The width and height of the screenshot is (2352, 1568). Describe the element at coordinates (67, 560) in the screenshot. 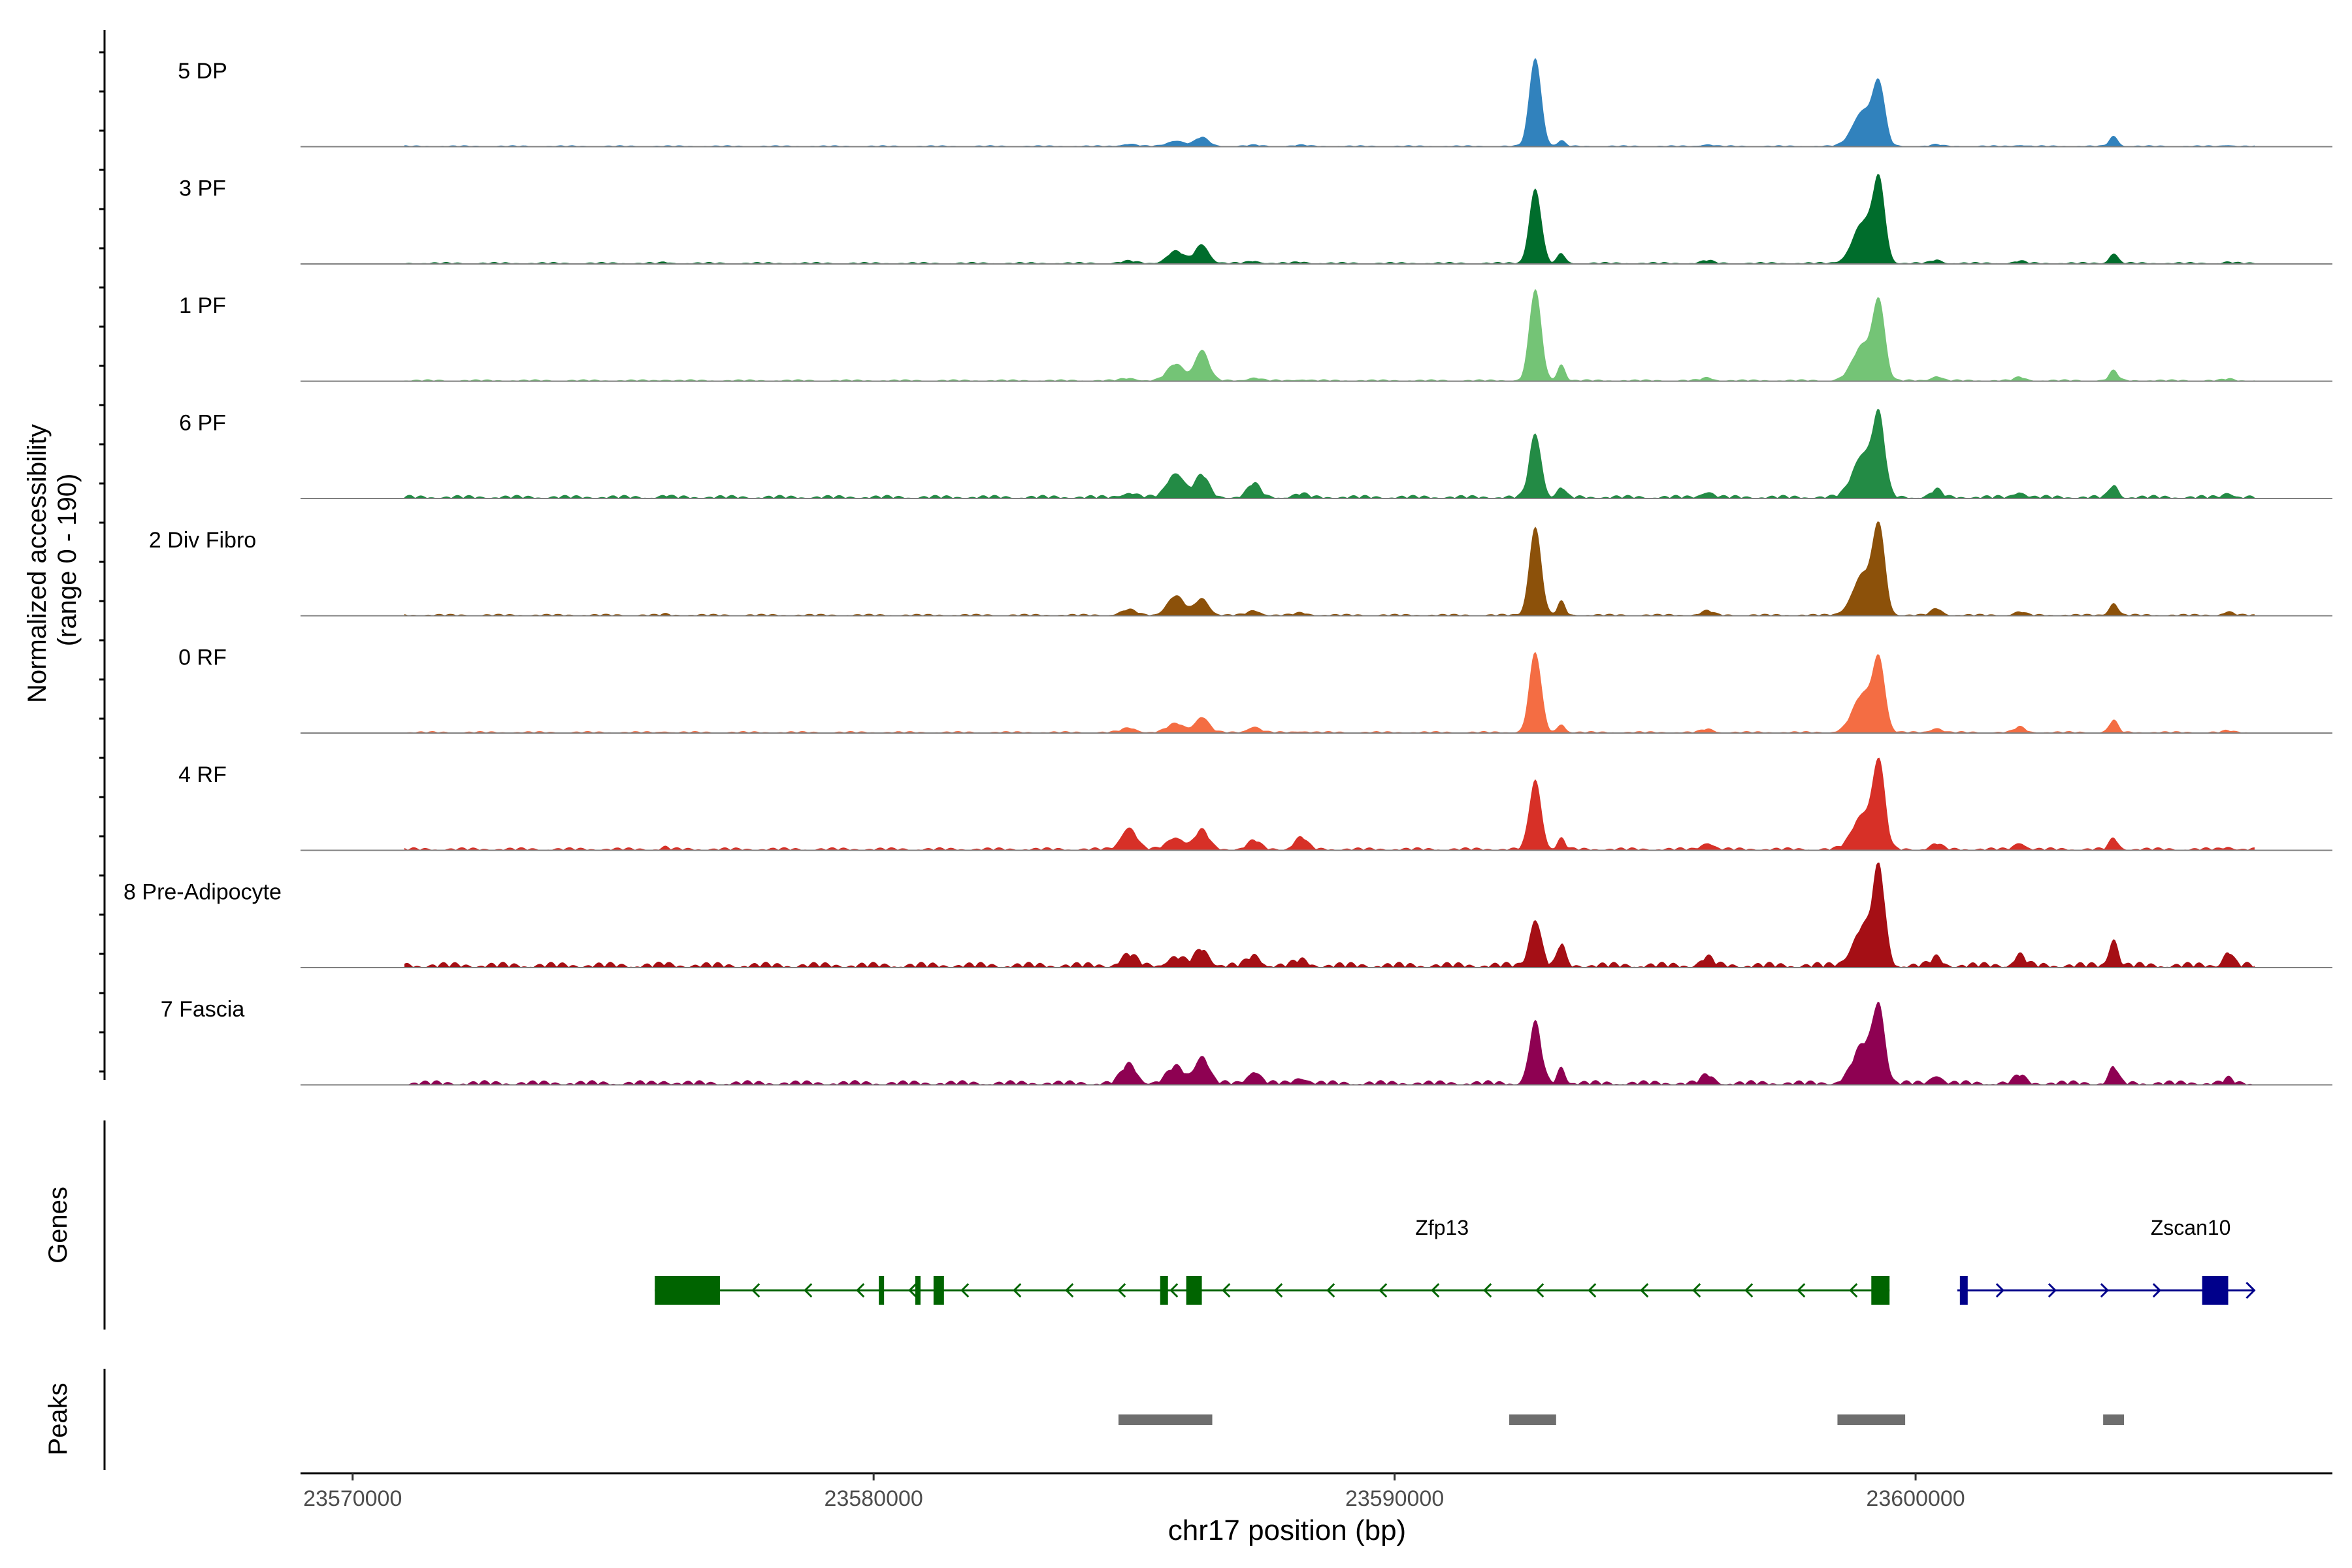

I see `y-axis-label-line2: (range 0 - 190)` at that location.